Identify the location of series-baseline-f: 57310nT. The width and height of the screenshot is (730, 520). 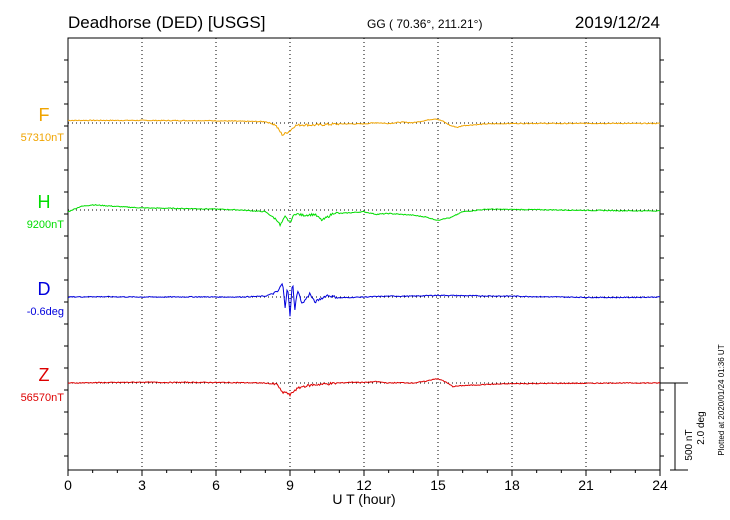
(43, 138).